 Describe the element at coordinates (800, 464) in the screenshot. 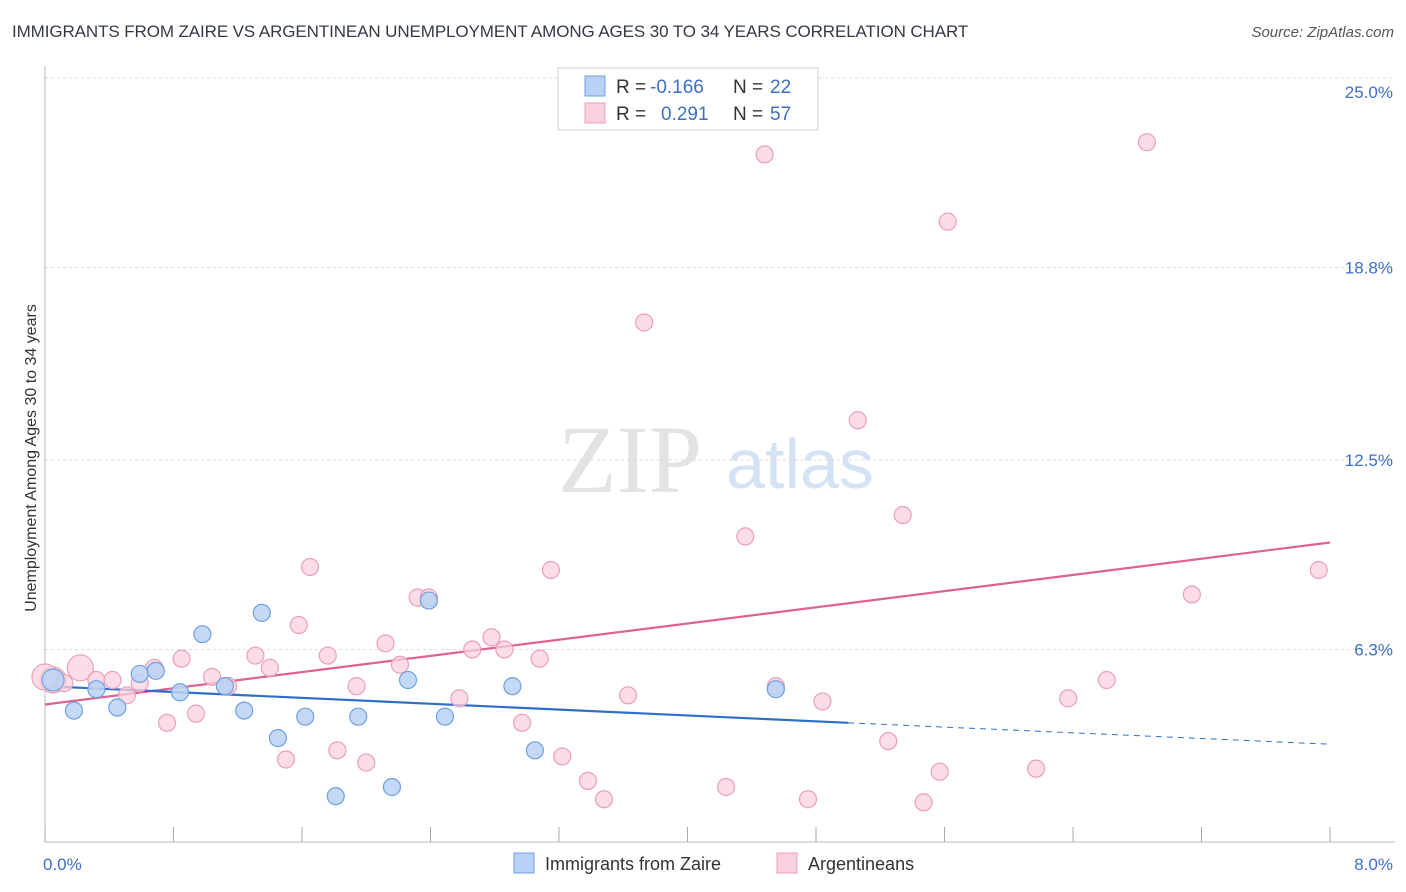

I see `watermark-atlas: atlas` at that location.